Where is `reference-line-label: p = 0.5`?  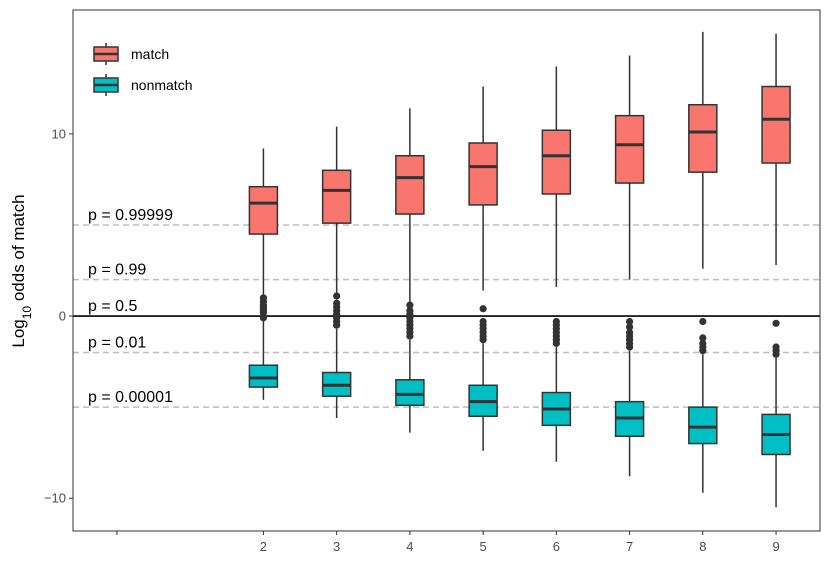 reference-line-label: p = 0.5 is located at coordinates (112, 306).